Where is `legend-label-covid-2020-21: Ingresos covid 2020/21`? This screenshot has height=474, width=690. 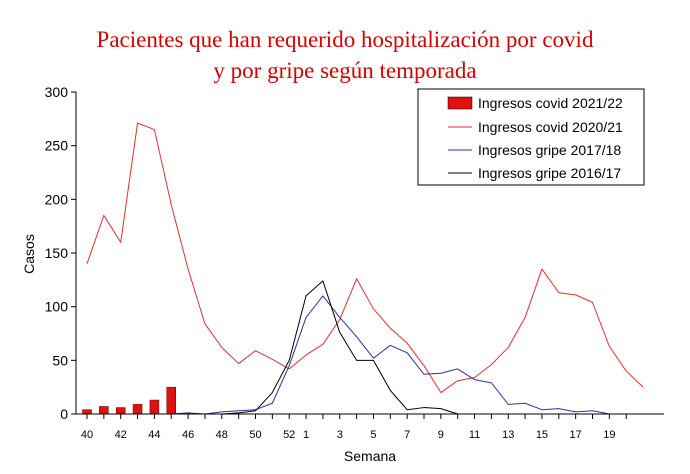
legend-label-covid-2020-21: Ingresos covid 2020/21 is located at coordinates (550, 127).